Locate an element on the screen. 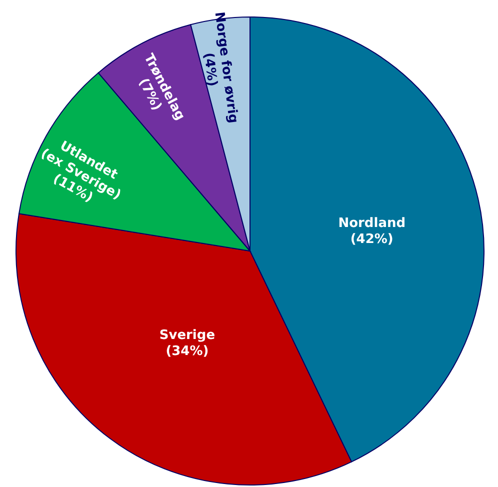 The height and width of the screenshot is (487, 498). slice-label: Nordland is located at coordinates (372, 224).